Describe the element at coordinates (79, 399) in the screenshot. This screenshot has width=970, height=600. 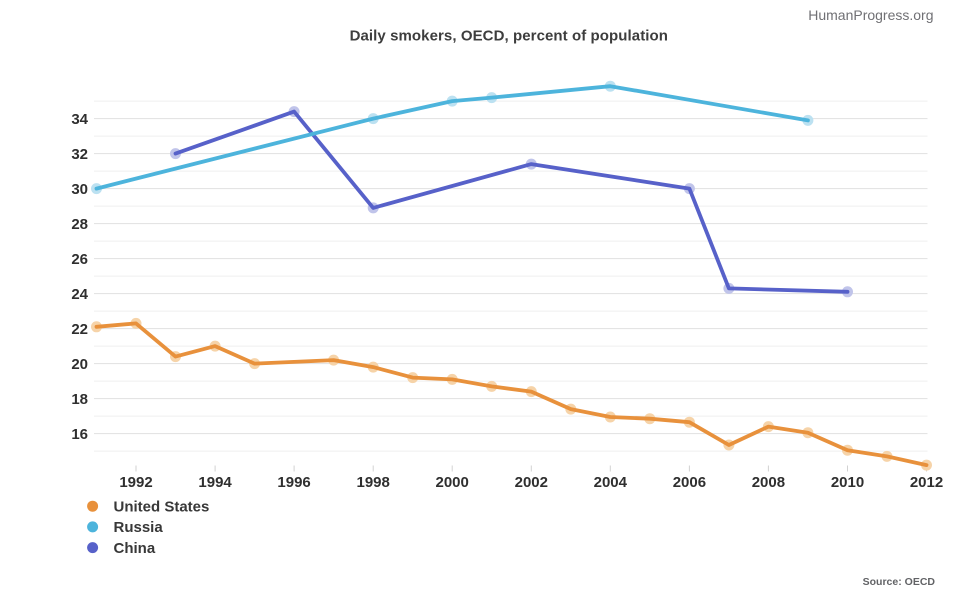
I see `svg-text: 18` at that location.